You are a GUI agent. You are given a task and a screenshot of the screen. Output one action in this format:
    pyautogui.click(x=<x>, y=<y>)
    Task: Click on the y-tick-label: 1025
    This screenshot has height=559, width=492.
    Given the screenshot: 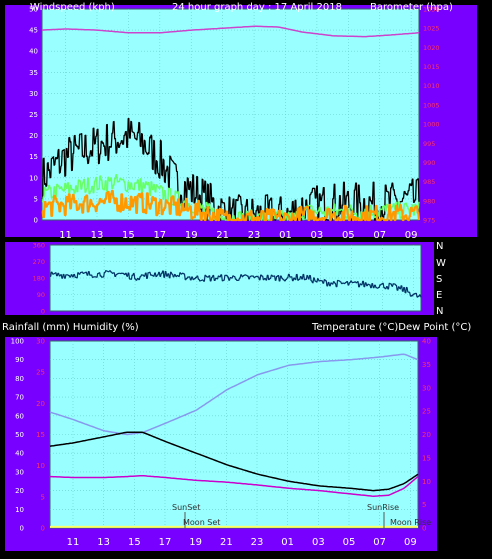 What is the action you would take?
    pyautogui.click(x=431, y=29)
    